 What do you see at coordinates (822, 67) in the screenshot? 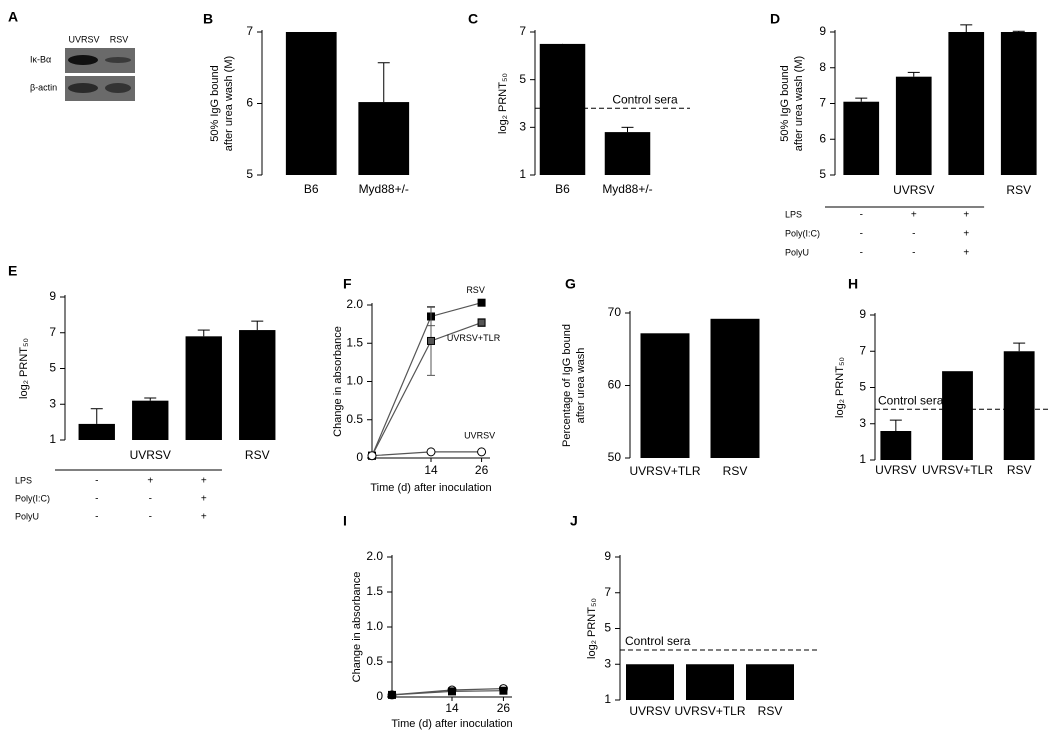
I see `y-tick-label: 8` at bounding box center [822, 67].